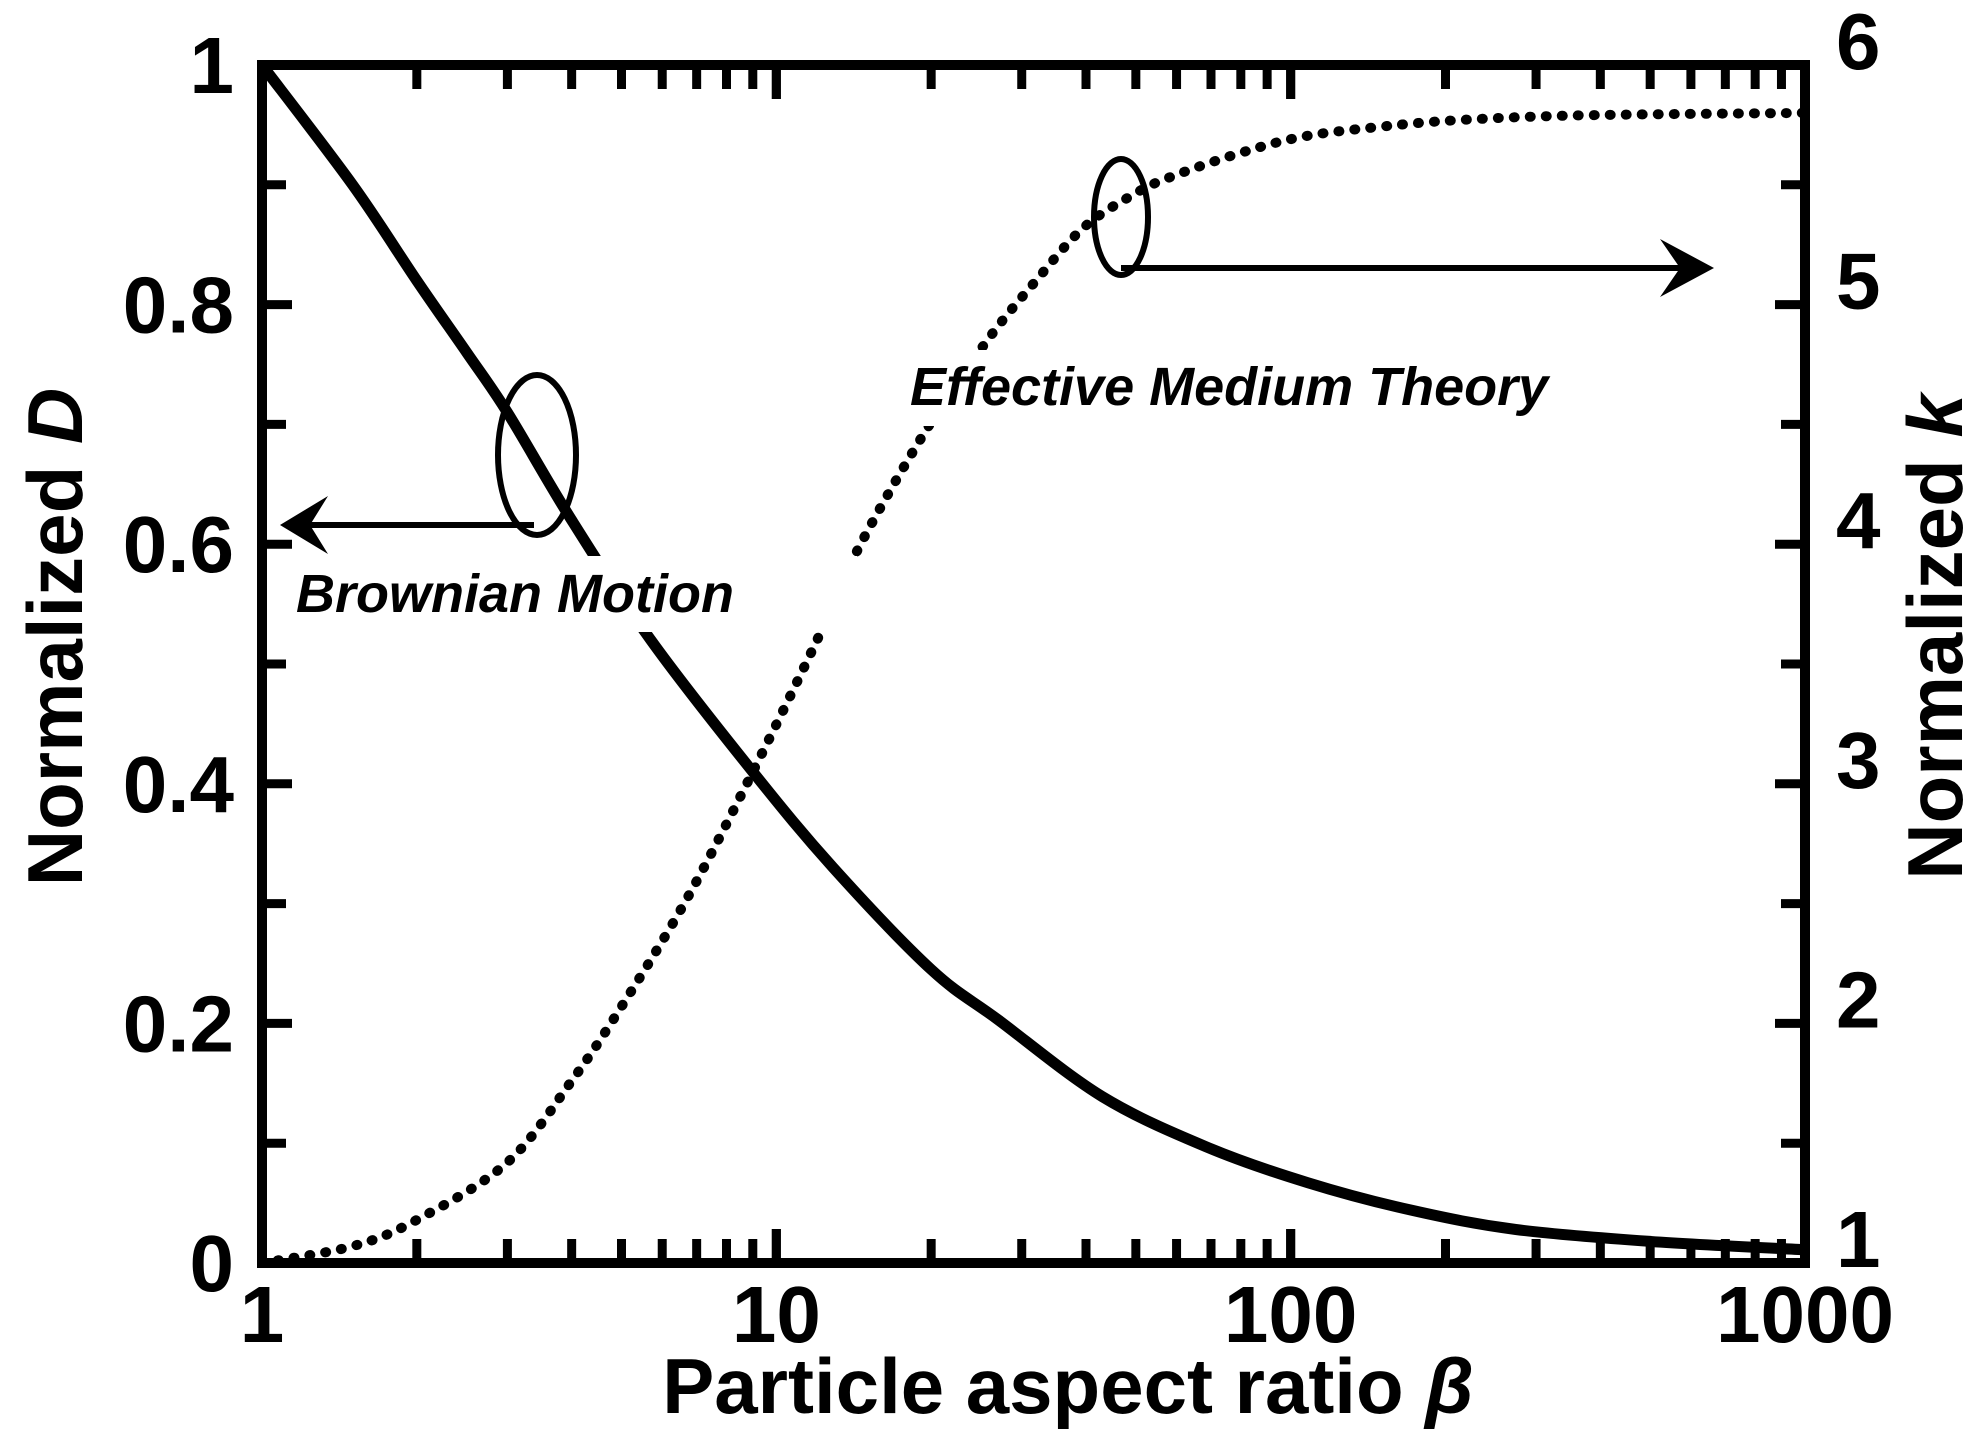 The height and width of the screenshot is (1450, 1986). Describe the element at coordinates (1858, 1239) in the screenshot. I see `right-y-tick-label: 1` at that location.